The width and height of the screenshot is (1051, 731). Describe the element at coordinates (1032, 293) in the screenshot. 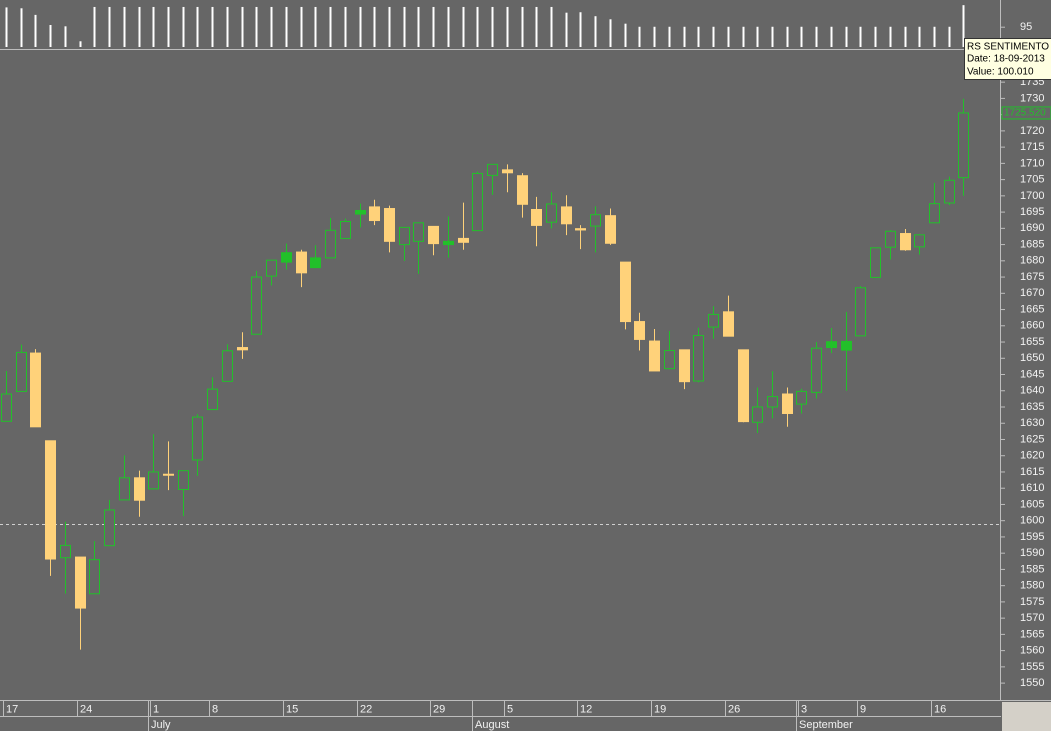

I see `y-tick-label: 1670` at that location.